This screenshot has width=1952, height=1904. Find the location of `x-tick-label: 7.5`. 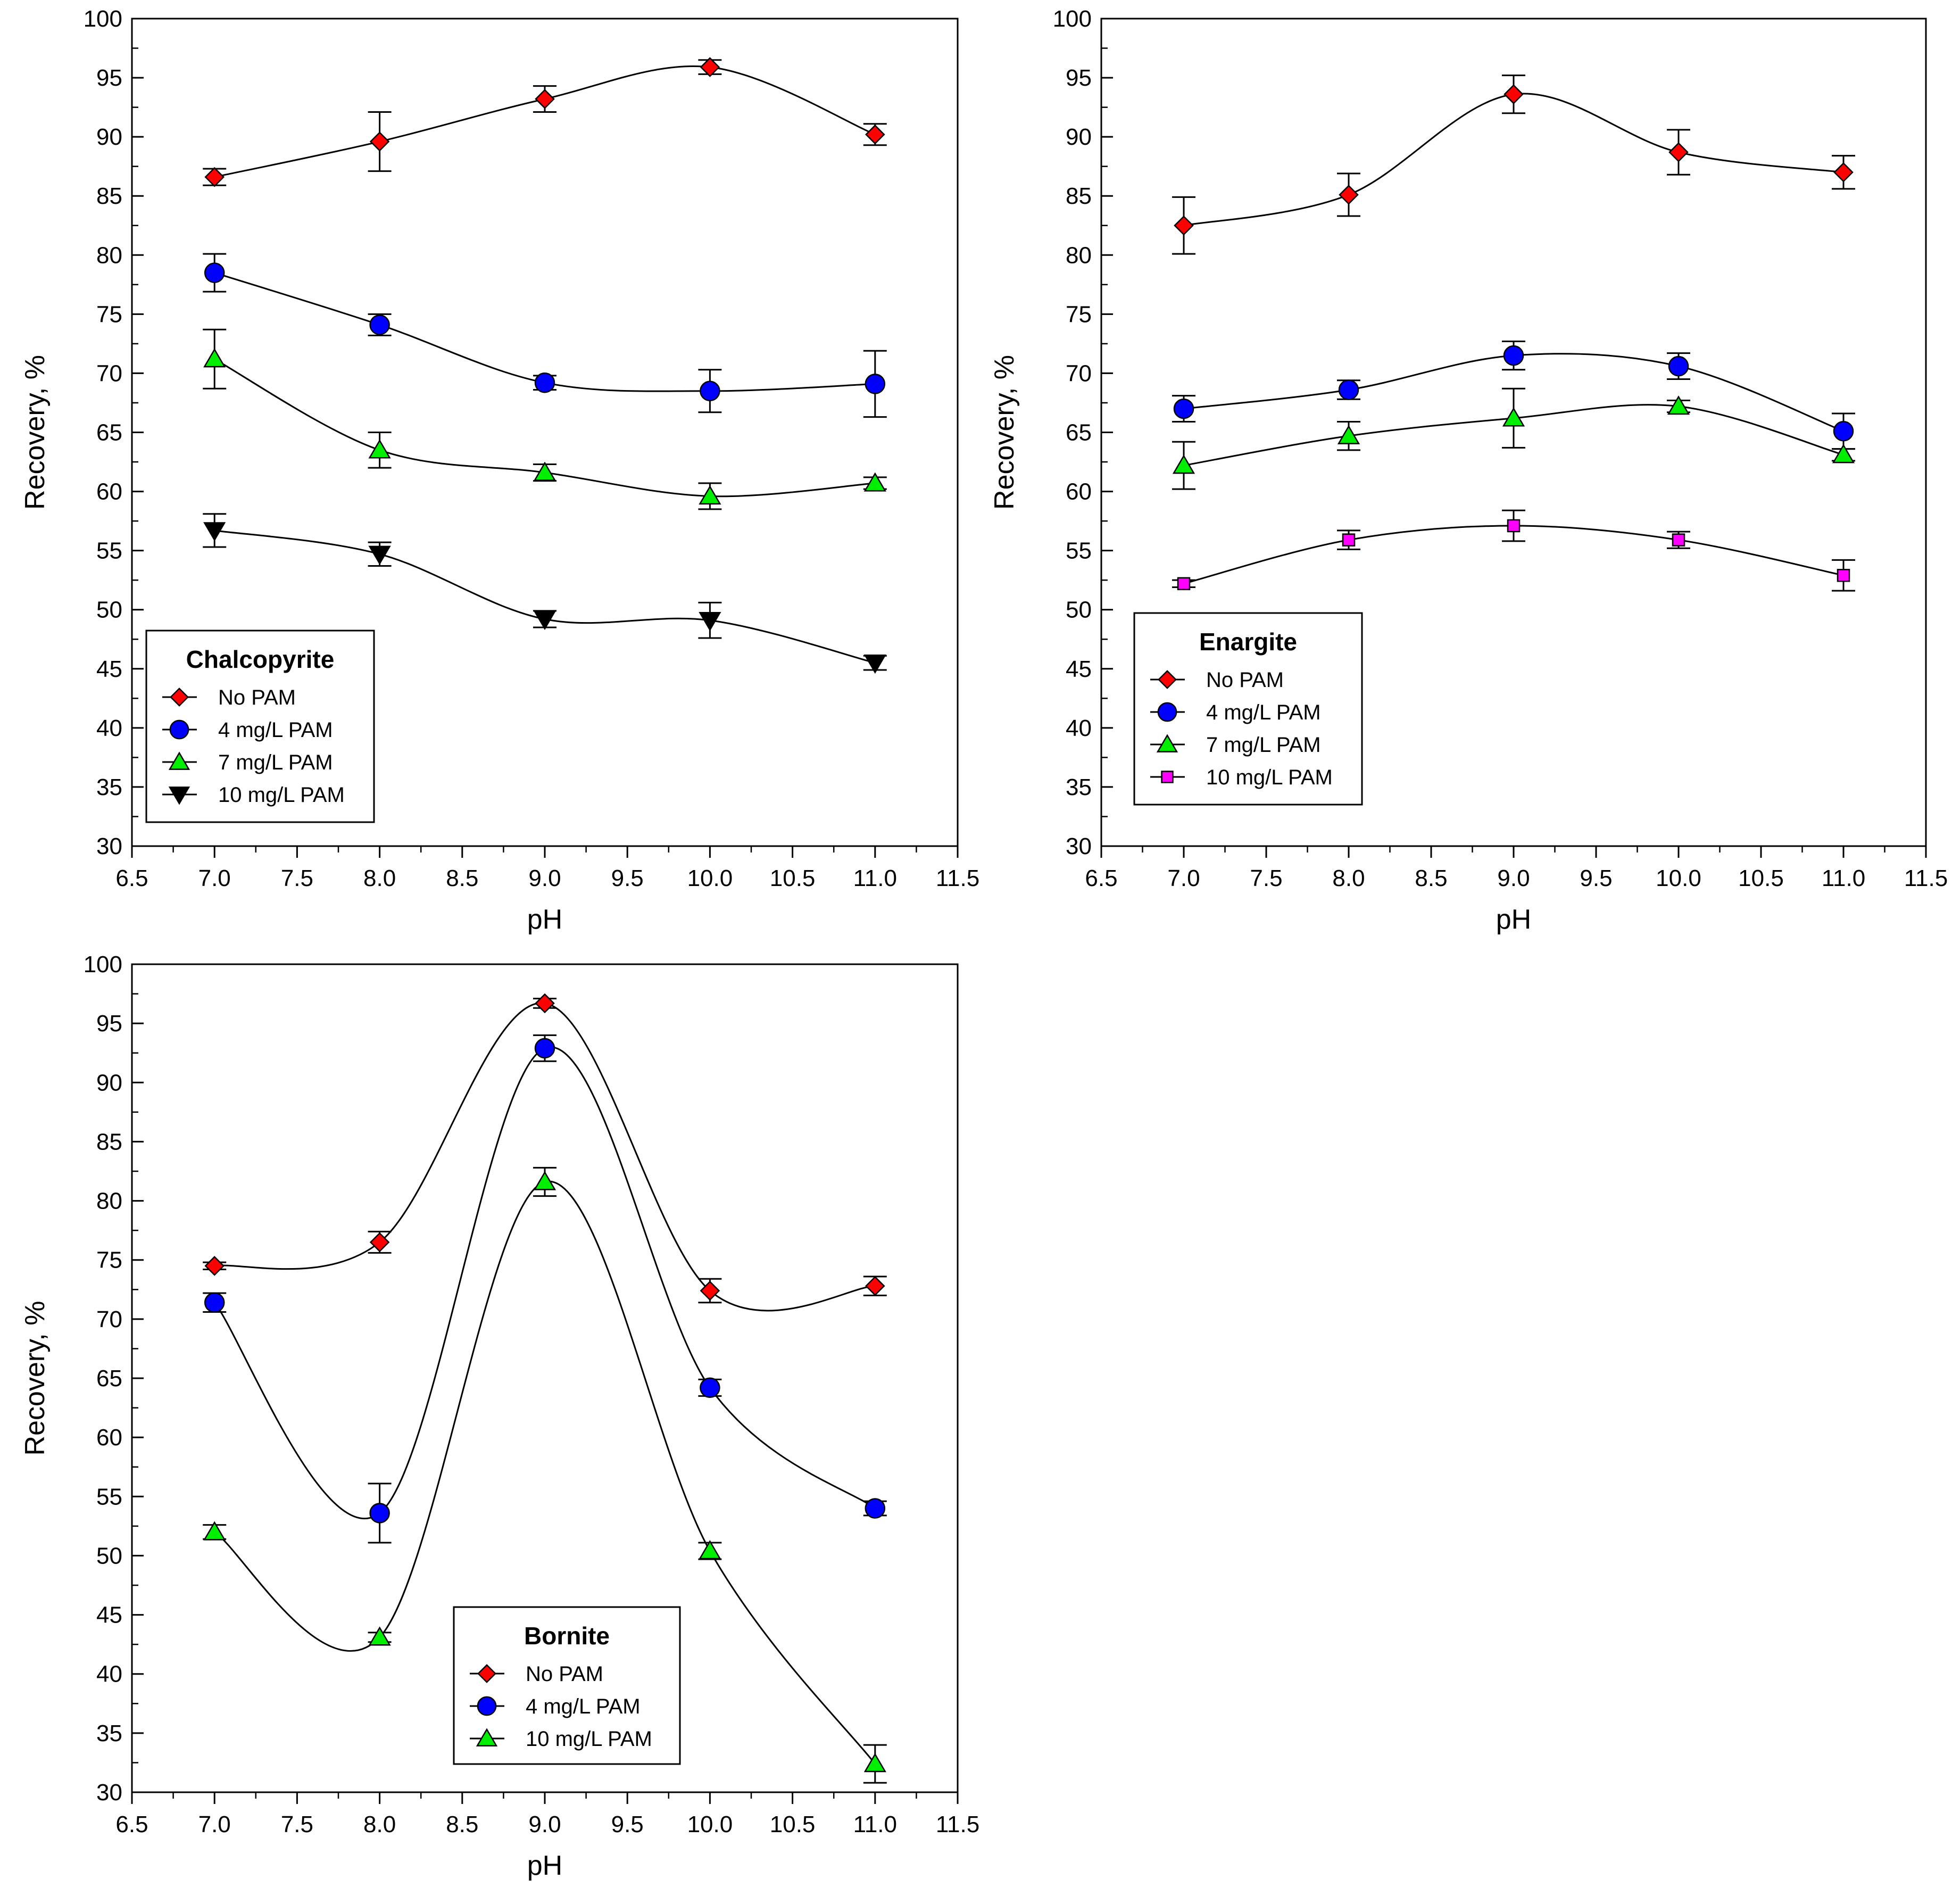

x-tick-label: 7.5 is located at coordinates (297, 1824).